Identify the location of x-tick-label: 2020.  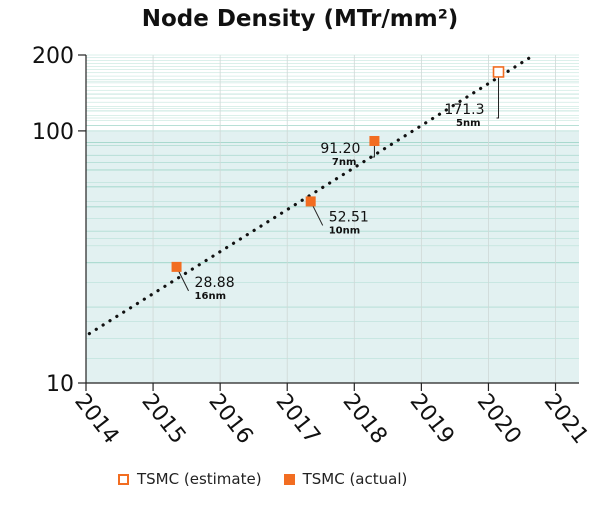
(499, 419).